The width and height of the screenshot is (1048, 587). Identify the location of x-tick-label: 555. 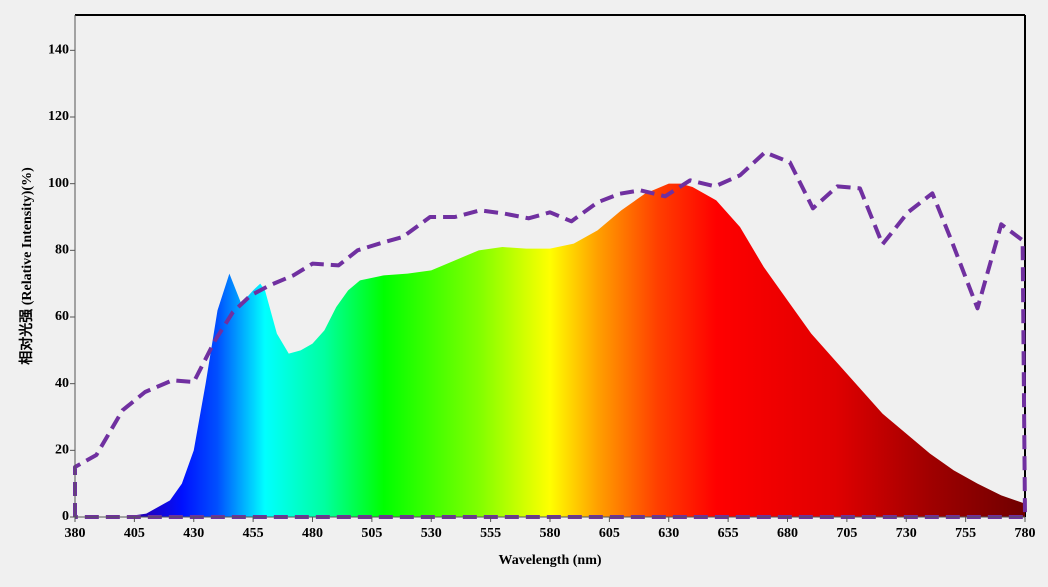
(490, 533).